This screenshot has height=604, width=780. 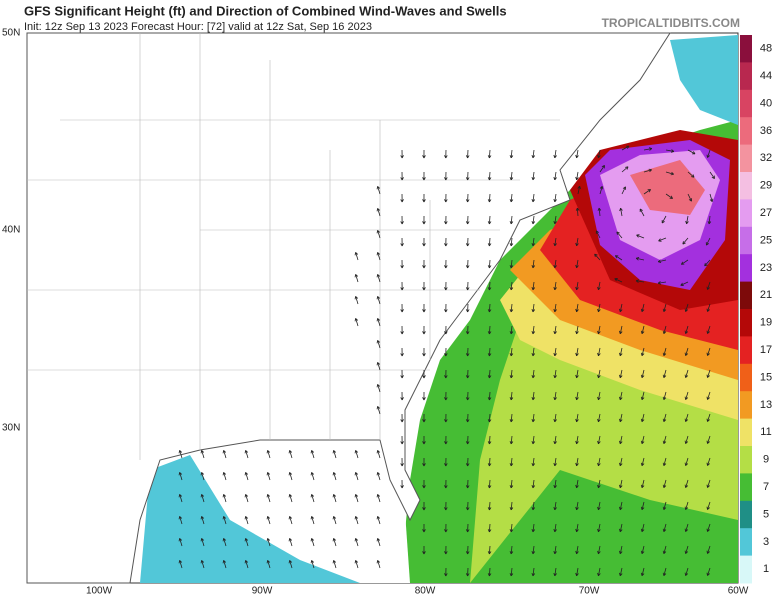 I want to click on lat-label: 50N, so click(x=11, y=33).